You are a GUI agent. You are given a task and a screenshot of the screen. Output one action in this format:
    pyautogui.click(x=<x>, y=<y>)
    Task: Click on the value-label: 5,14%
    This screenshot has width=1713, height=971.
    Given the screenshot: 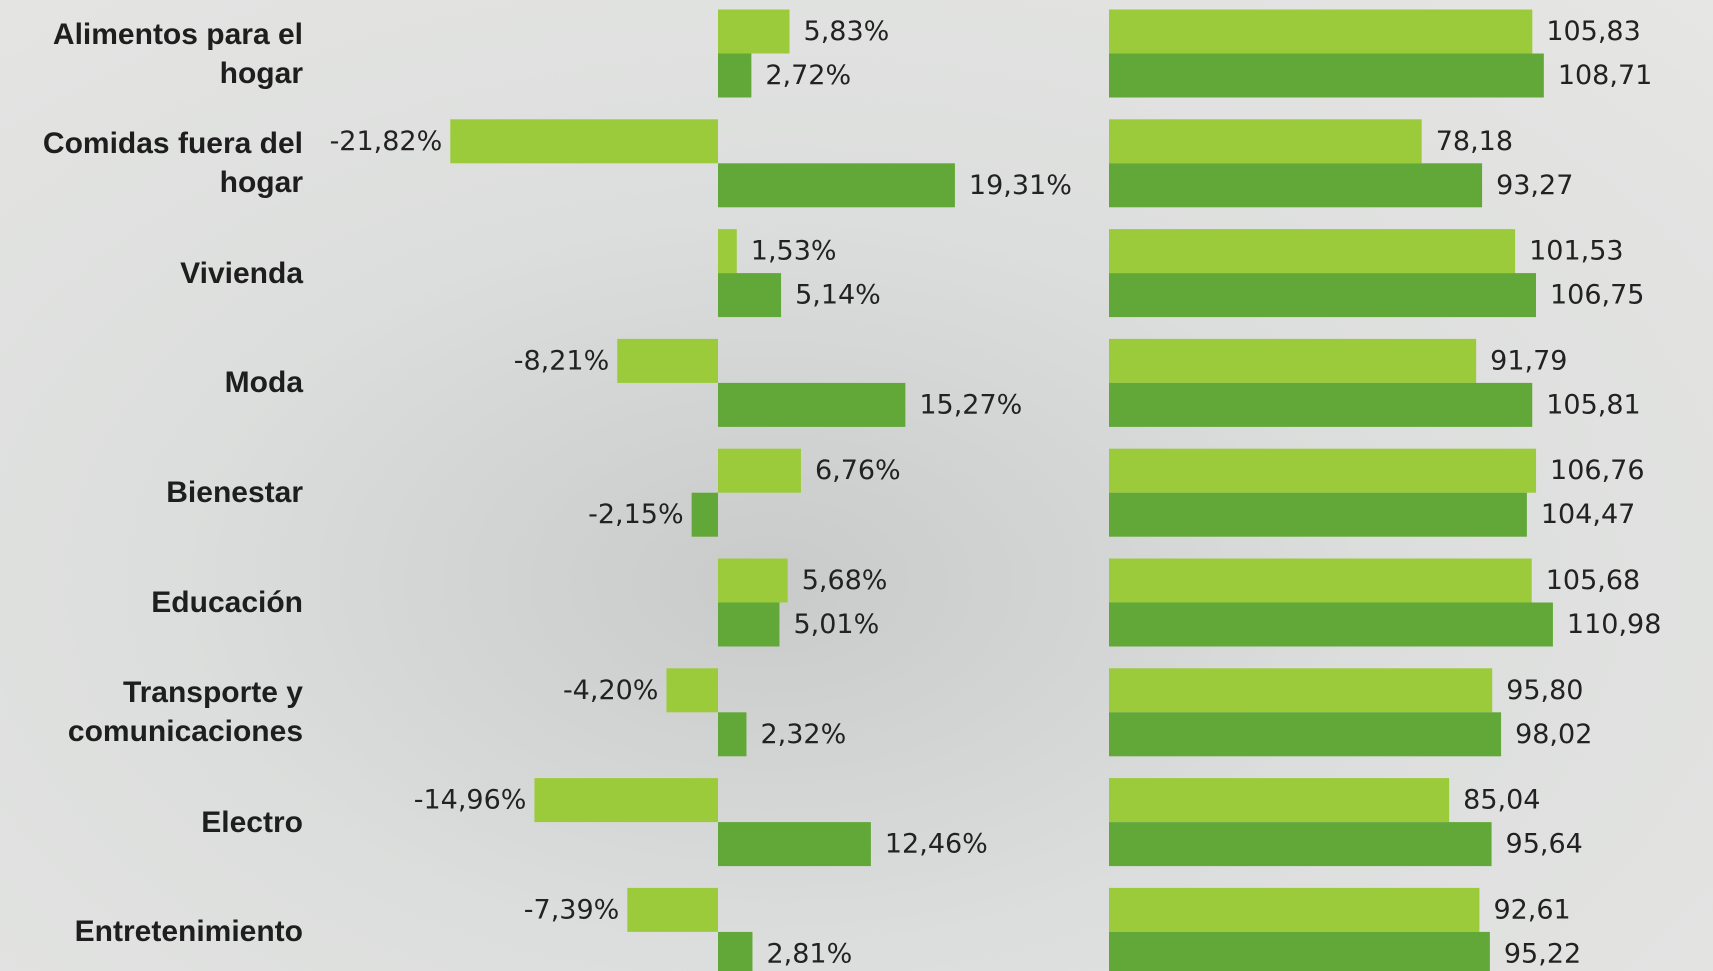 What is the action you would take?
    pyautogui.click(x=838, y=295)
    